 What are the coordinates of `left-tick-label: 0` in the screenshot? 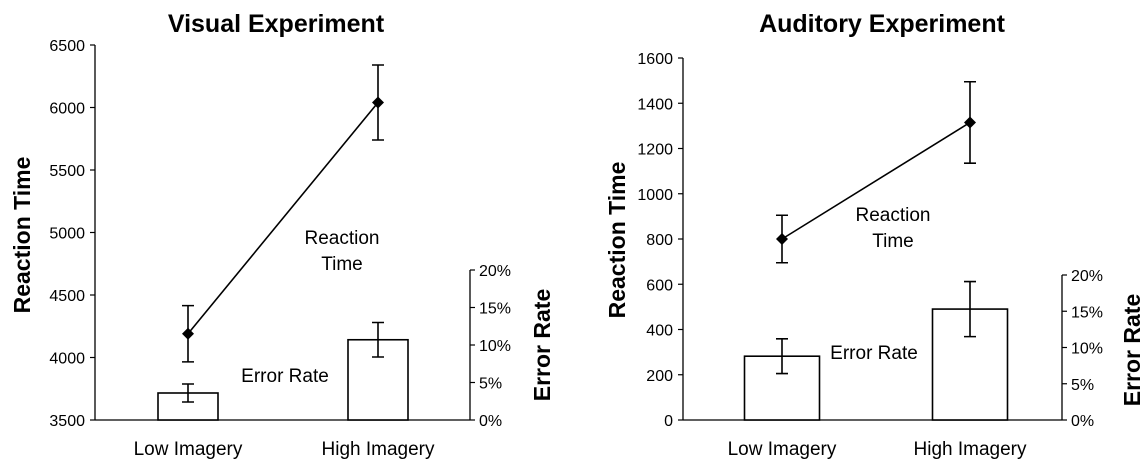 It's located at (668, 421).